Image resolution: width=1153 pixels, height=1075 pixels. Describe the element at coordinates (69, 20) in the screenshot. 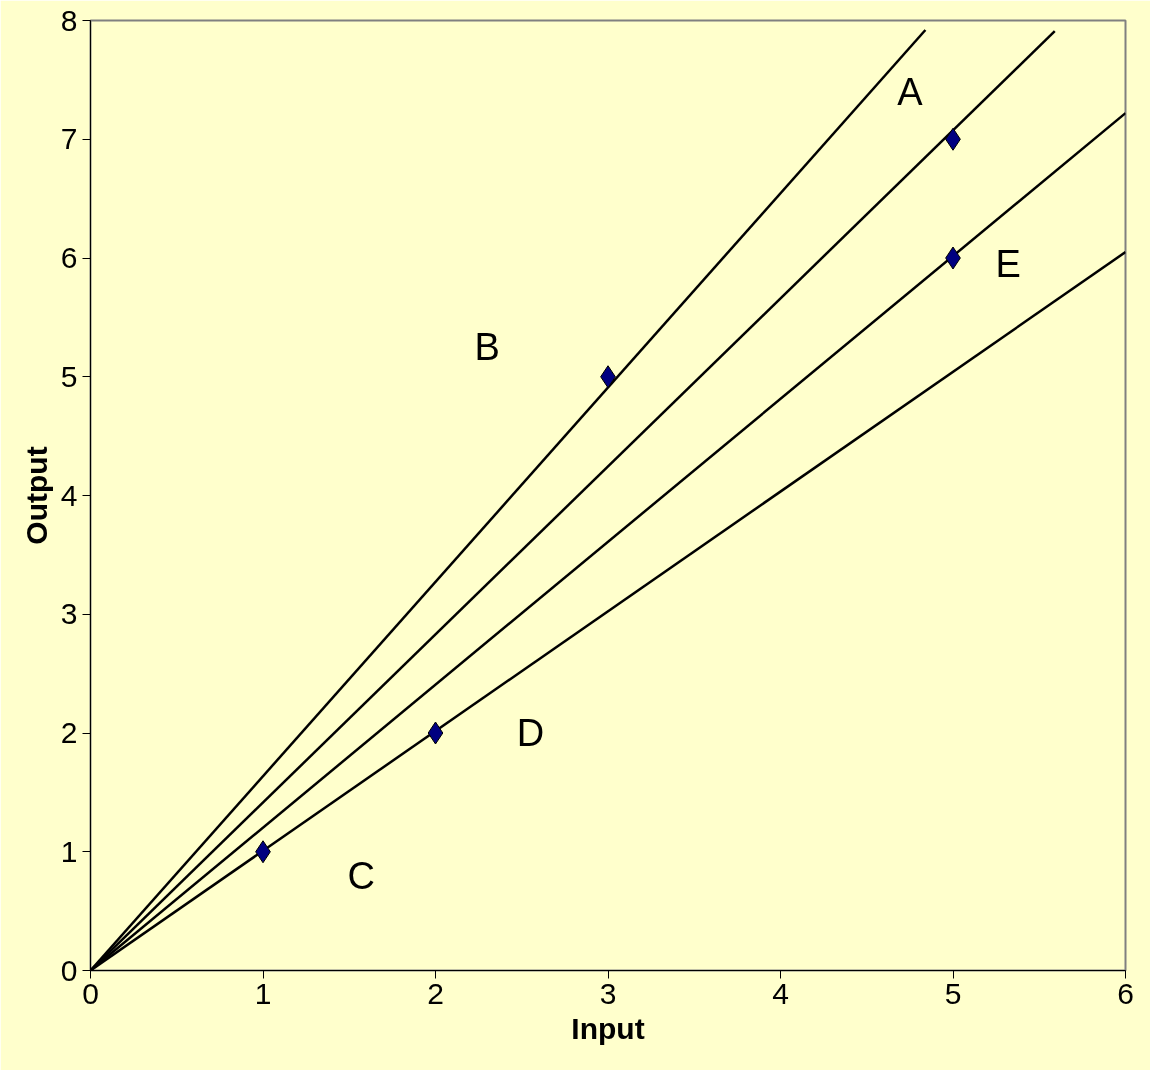

I see `y-tick-label: 8` at that location.